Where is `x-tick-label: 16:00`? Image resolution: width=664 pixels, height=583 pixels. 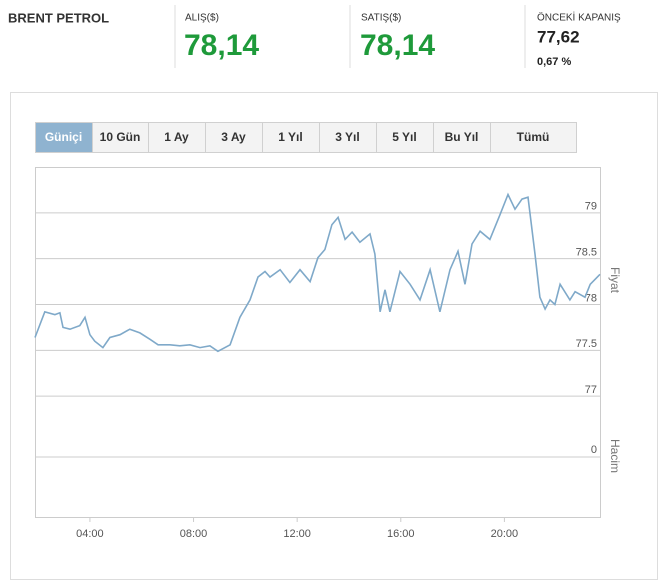
x-tick-label: 16:00 is located at coordinates (401, 534).